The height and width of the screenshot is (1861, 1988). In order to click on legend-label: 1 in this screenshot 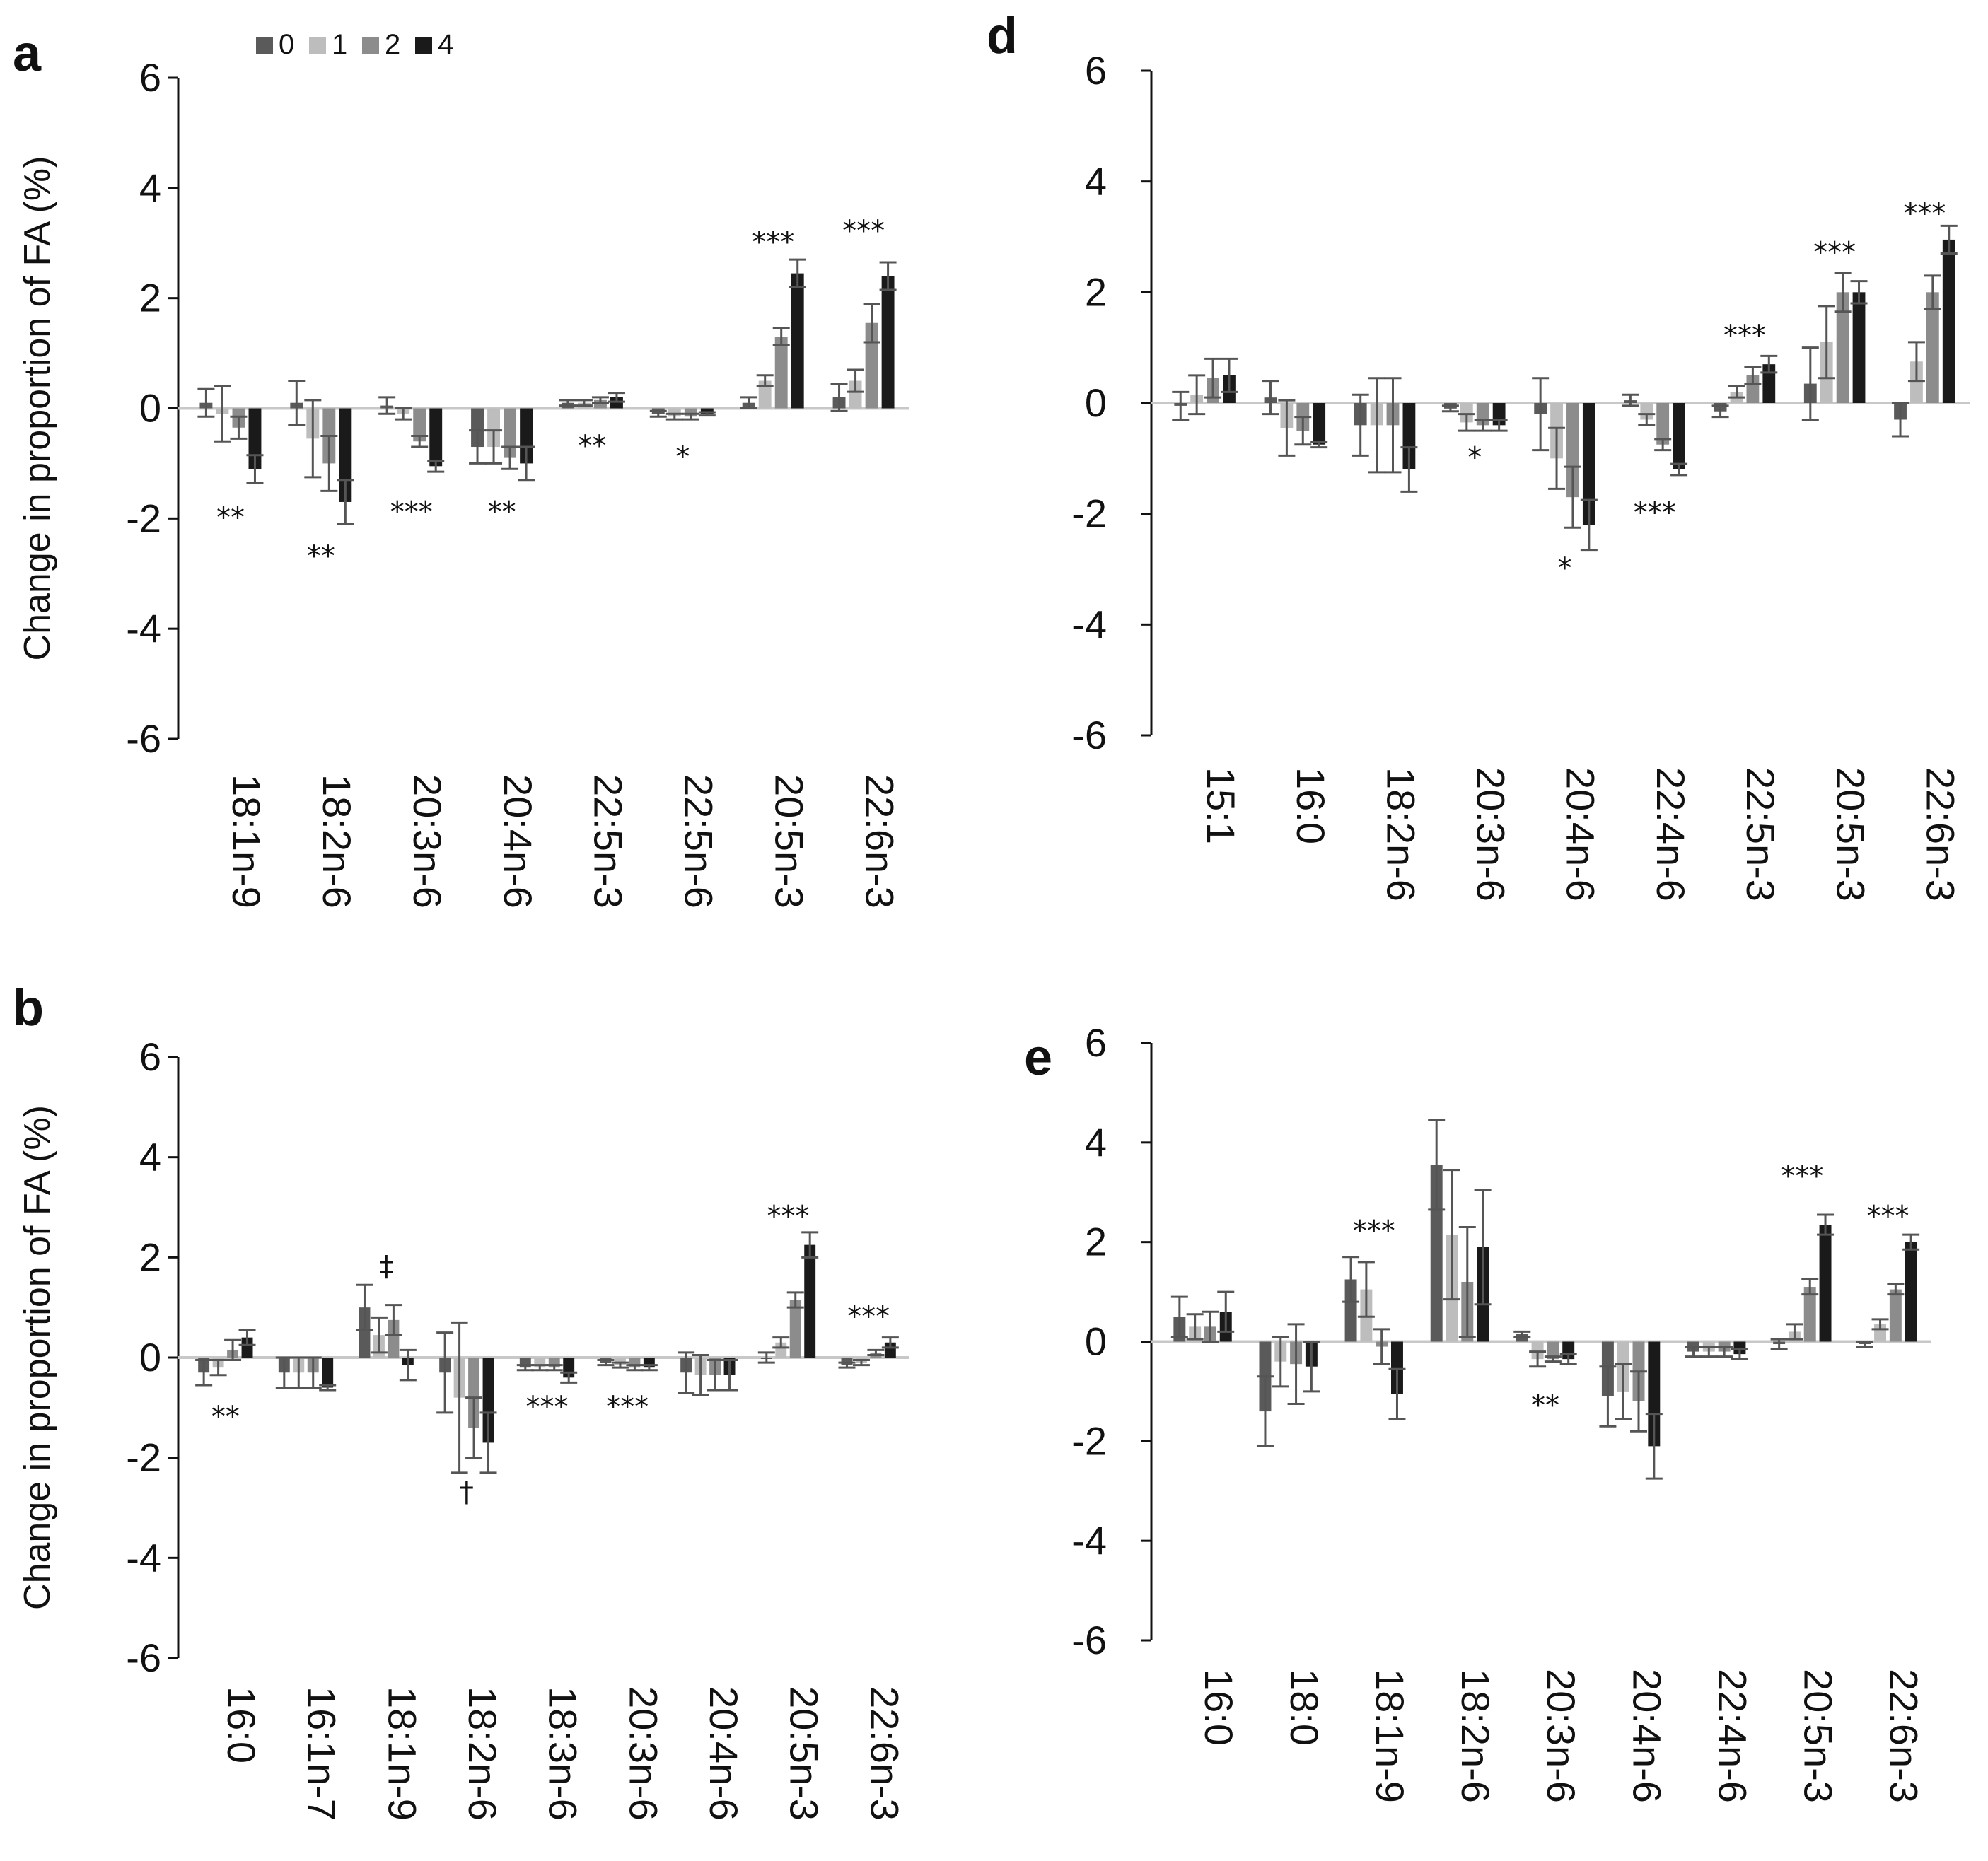, I will do `click(339, 44)`.